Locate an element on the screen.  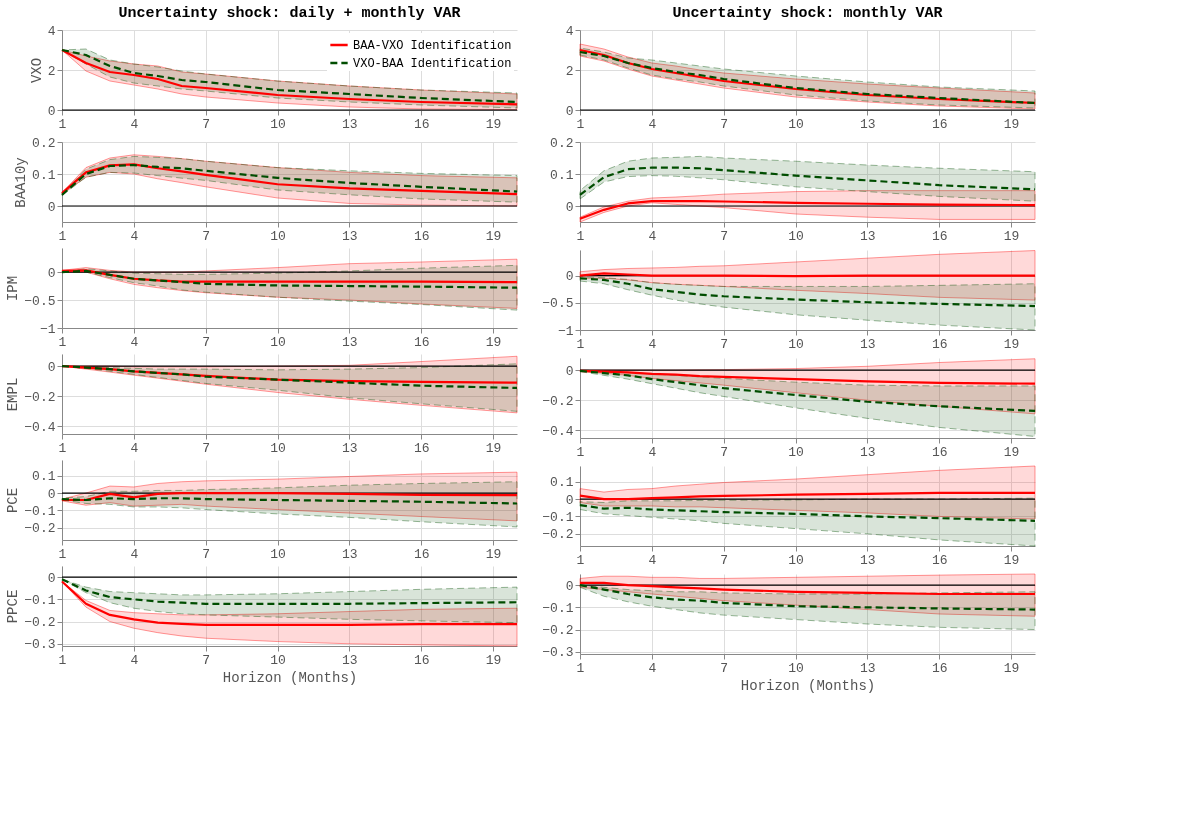
chart-title: Uncertainty shock: monthly VAR is located at coordinates (807, 13).